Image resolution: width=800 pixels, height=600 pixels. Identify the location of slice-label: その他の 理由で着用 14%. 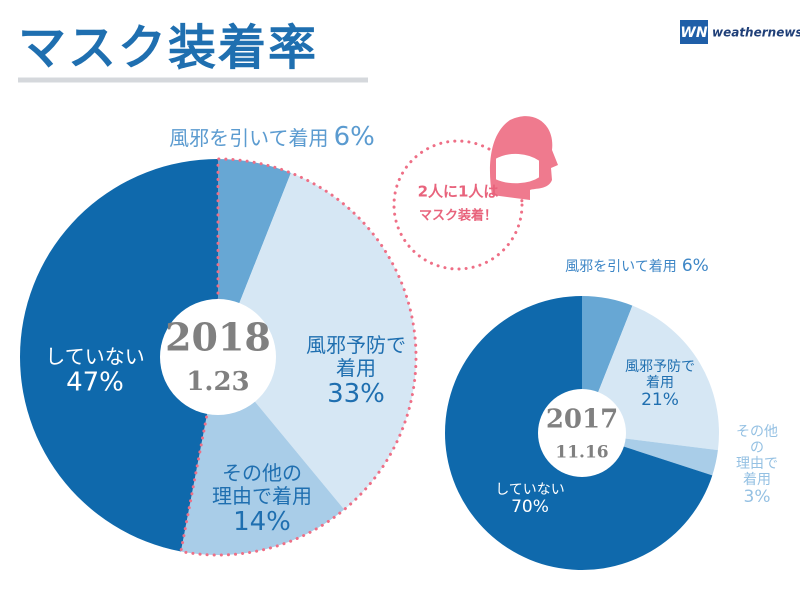
(262, 500).